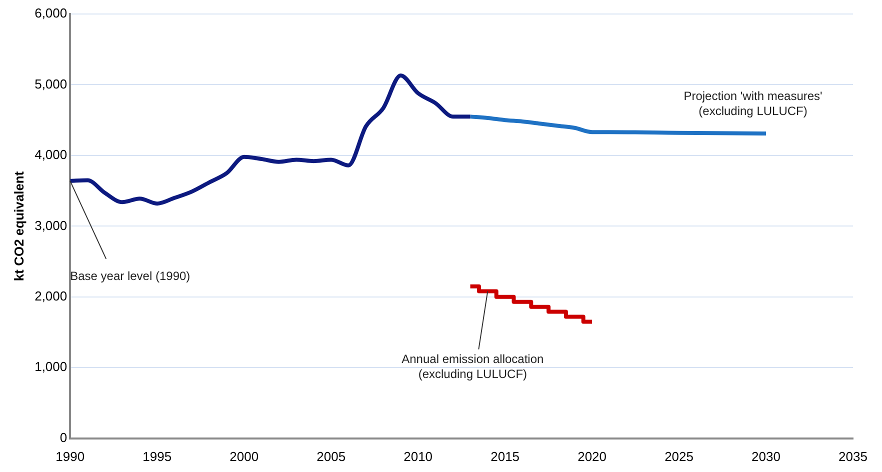 This screenshot has width=882, height=472. Describe the element at coordinates (51, 366) in the screenshot. I see `y-tick-label: 1,000` at that location.